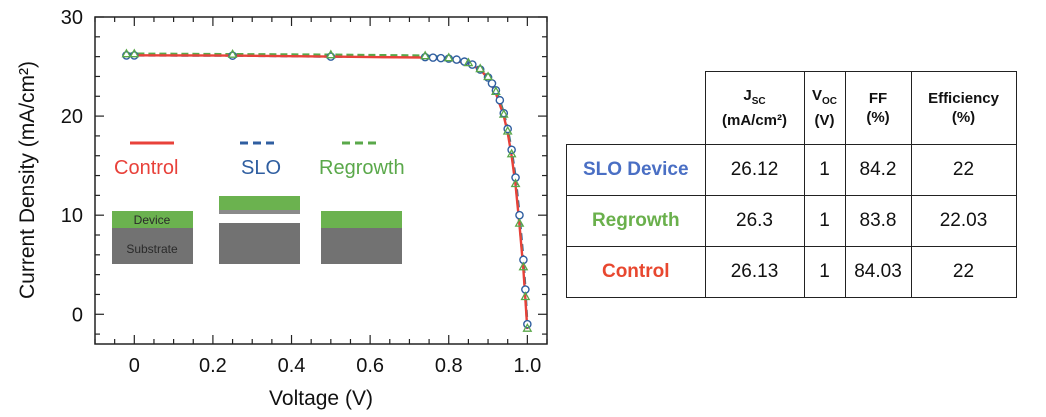  I want to click on x-axis-title: Voltage (V), so click(321, 398).